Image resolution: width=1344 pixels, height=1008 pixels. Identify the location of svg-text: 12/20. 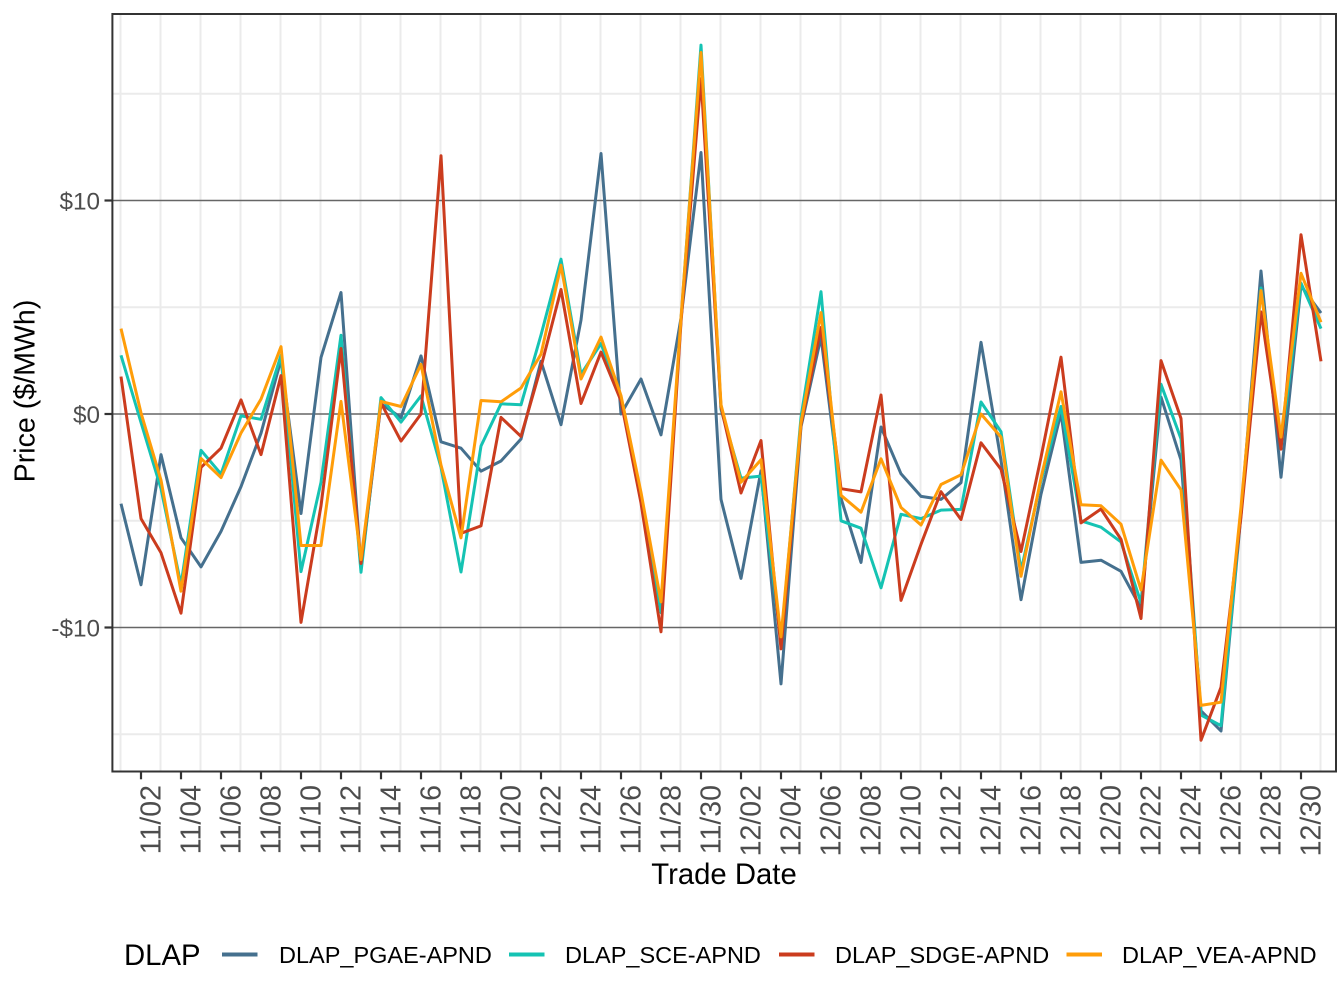
(1112, 820).